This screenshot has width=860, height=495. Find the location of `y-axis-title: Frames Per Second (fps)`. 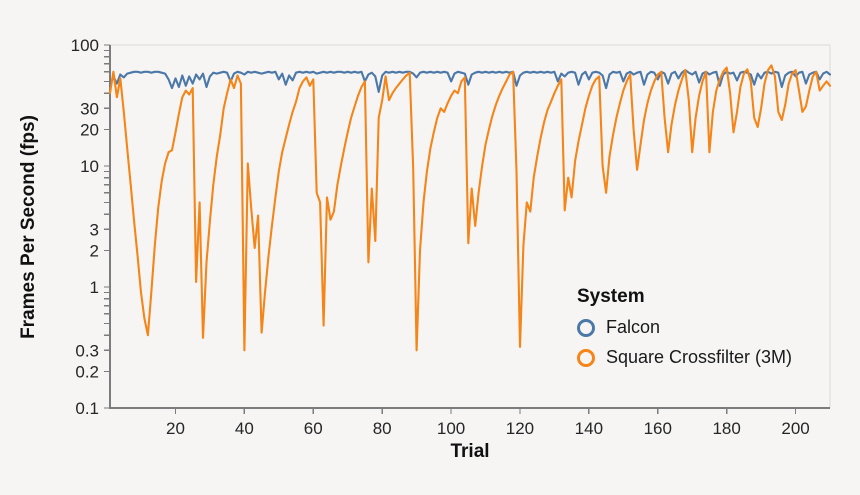

y-axis-title: Frames Per Second (fps) is located at coordinates (28, 227).